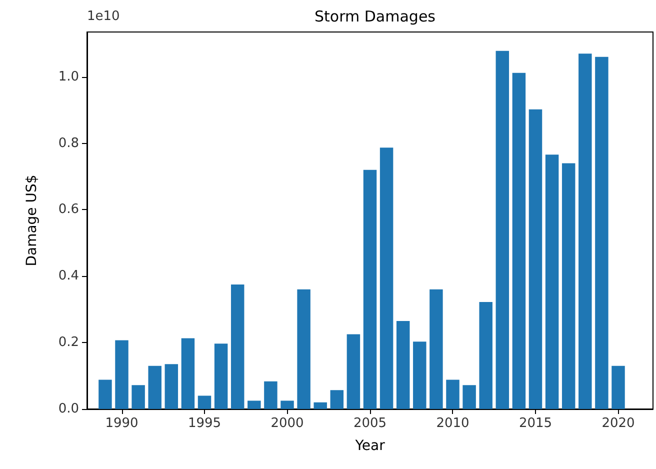 The height and width of the screenshot is (469, 656). What do you see at coordinates (68, 143) in the screenshot?
I see `y-tick-label: 0.8` at bounding box center [68, 143].